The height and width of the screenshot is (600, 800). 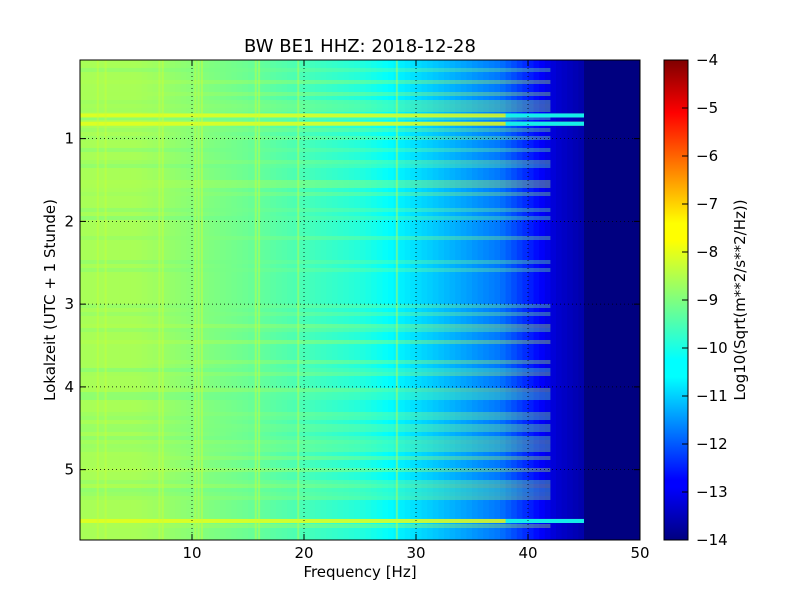 I want to click on colorbar-ticks: −4 −5 −6 −7 −8 −9 −10 −11 −12 −13 −14, so click(x=705, y=300).